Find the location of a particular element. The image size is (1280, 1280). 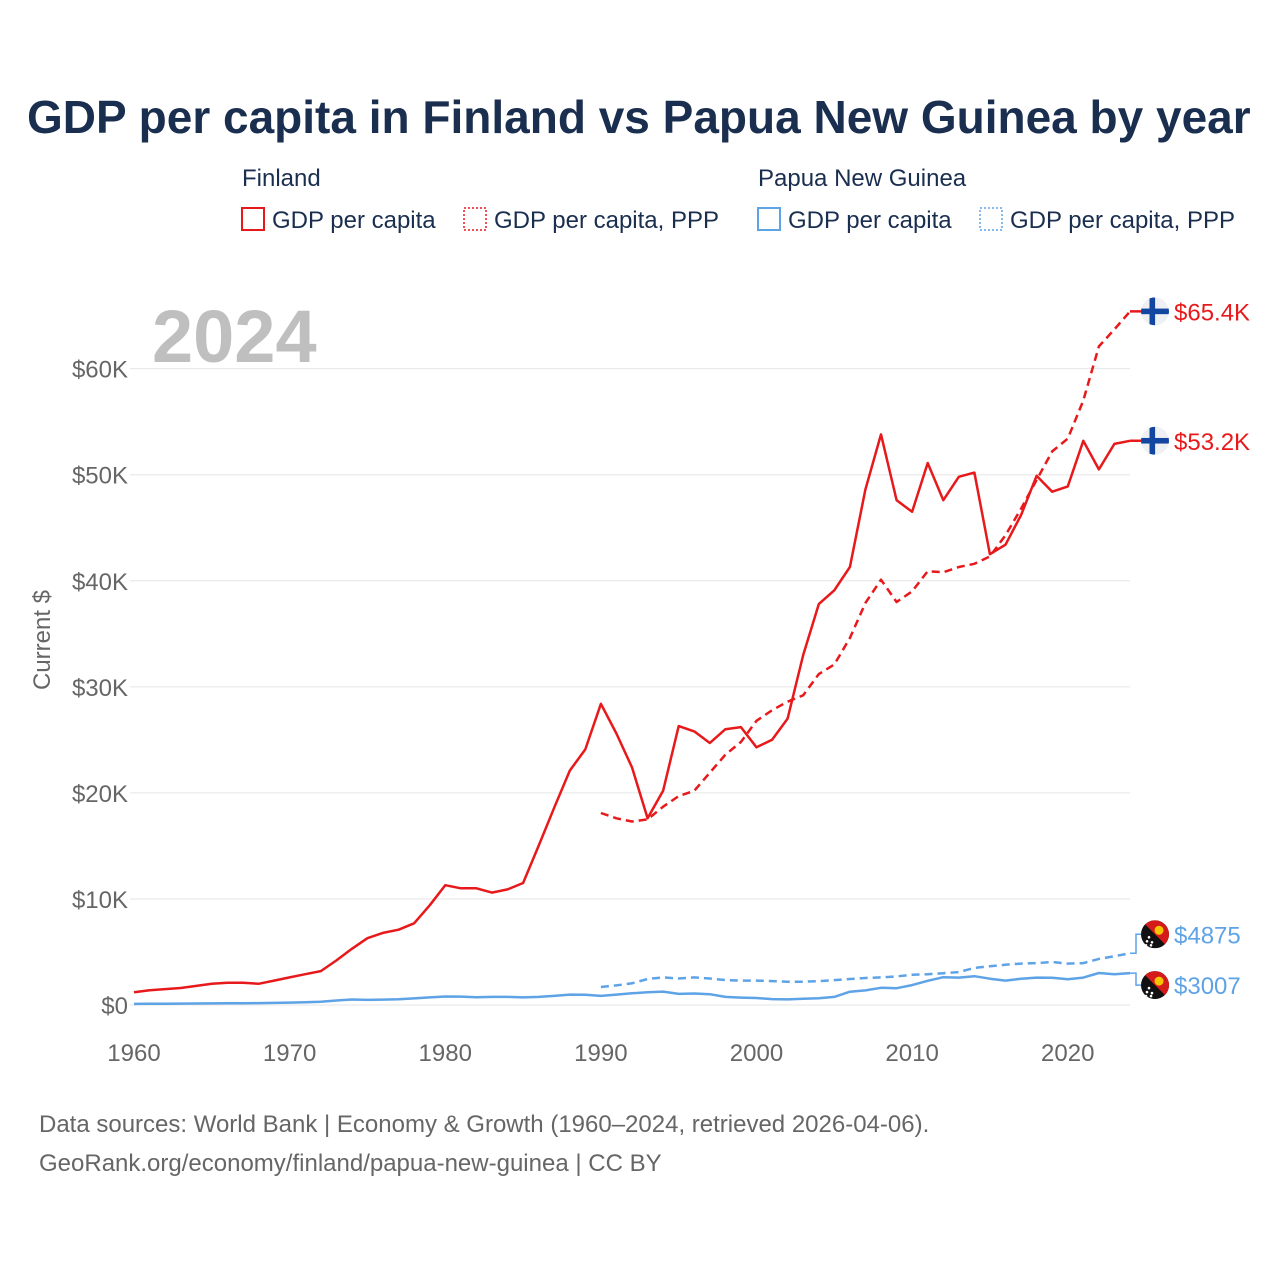

y-tick-label: $60K is located at coordinates (100, 370).